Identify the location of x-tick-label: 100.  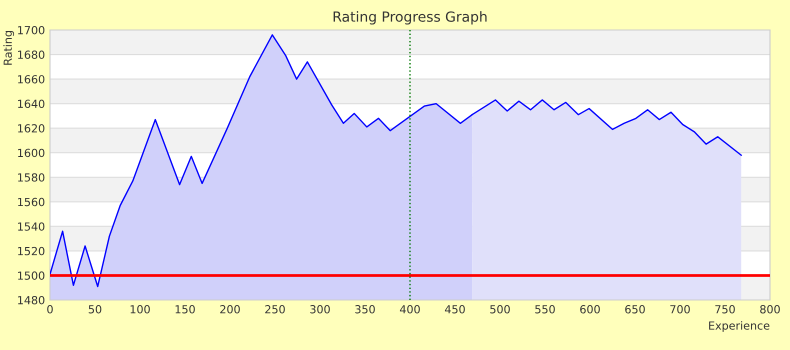
(140, 309).